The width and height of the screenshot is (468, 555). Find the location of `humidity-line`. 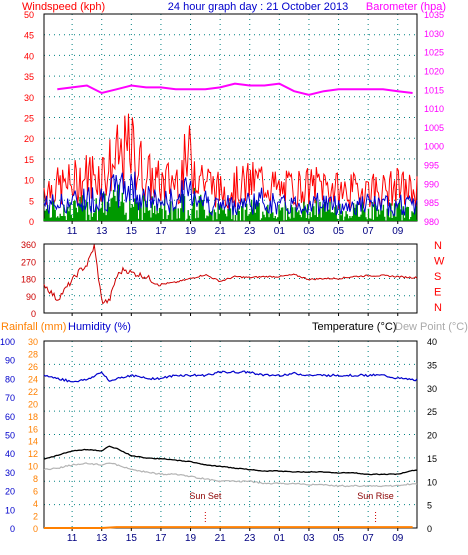

humidity-line is located at coordinates (230, 376).